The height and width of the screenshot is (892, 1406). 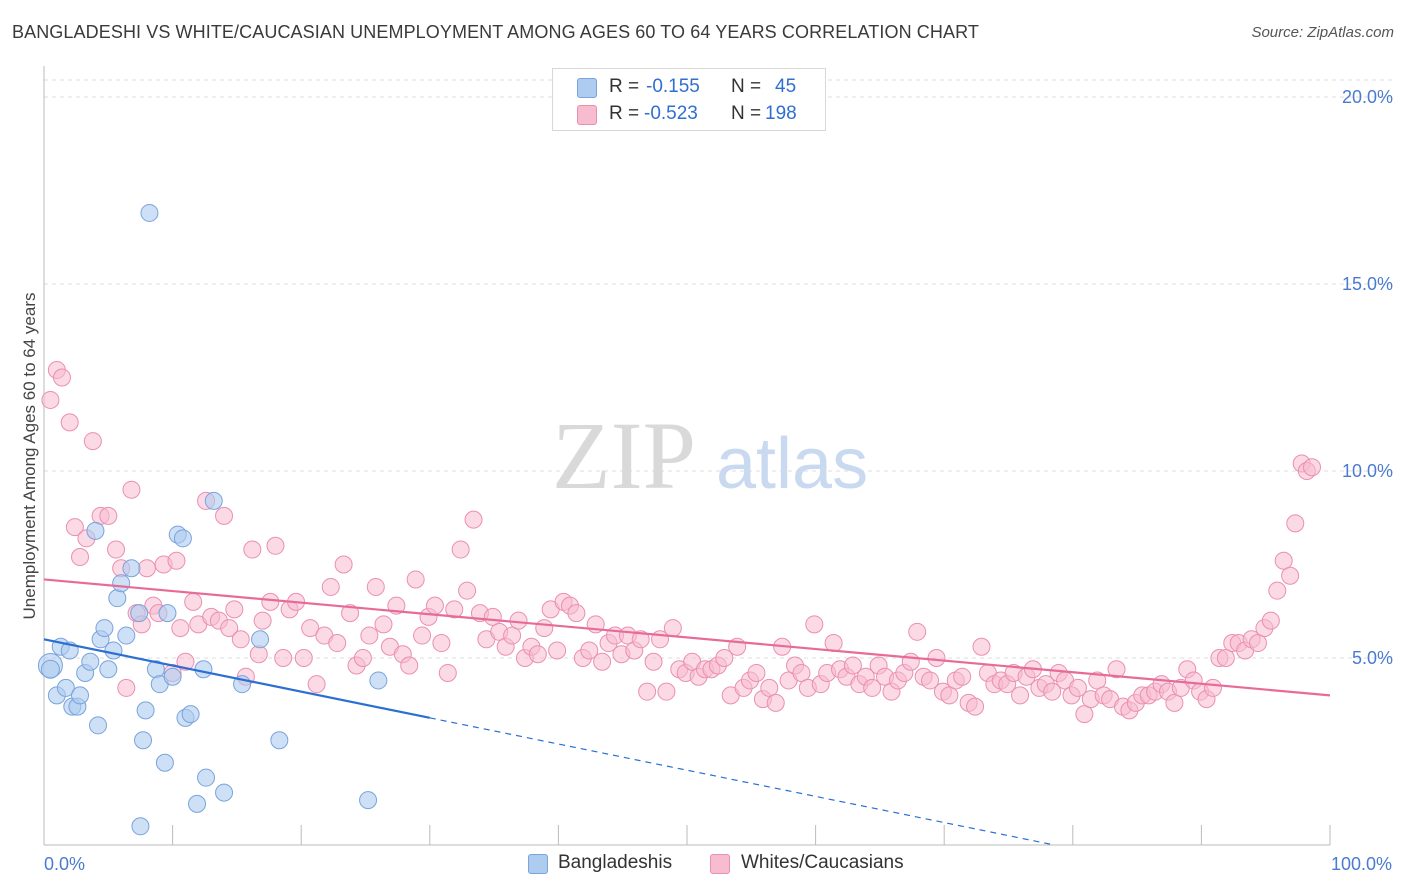 I want to click on y-tick-label: 20.0%, so click(x=1367, y=97).